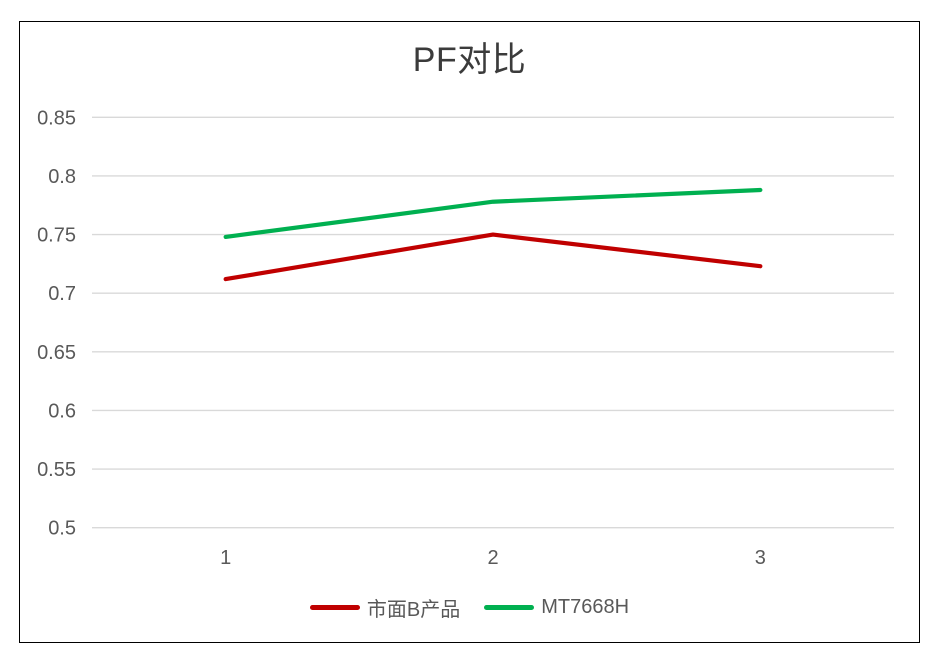  Describe the element at coordinates (62, 411) in the screenshot. I see `y-tick-label: 0.6` at that location.